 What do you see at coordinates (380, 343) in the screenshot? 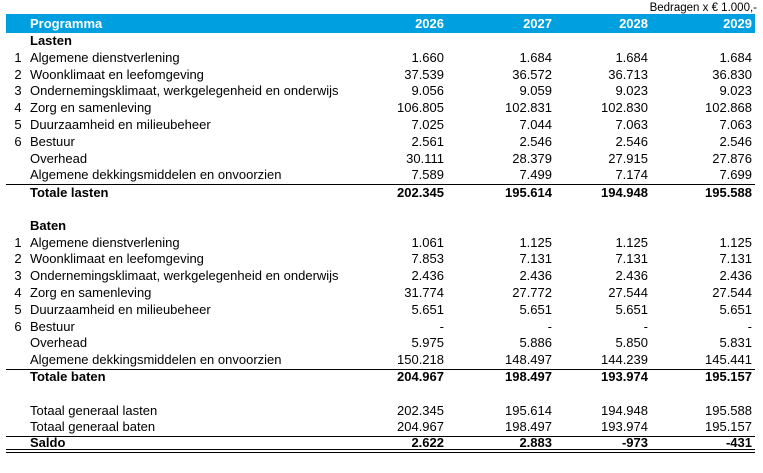
I see `table-row: Overhead 5.975 5.886 5.850 5.831` at bounding box center [380, 343].